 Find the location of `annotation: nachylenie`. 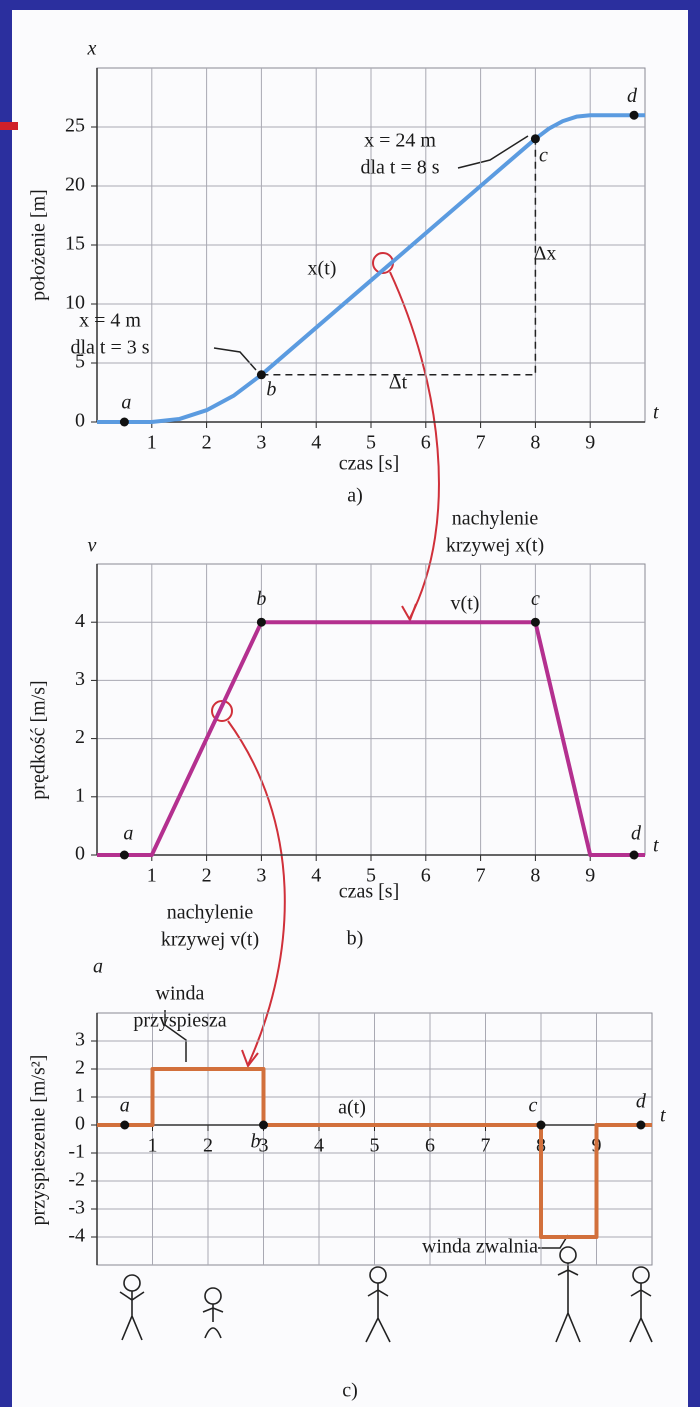

annotation: nachylenie is located at coordinates (210, 913).